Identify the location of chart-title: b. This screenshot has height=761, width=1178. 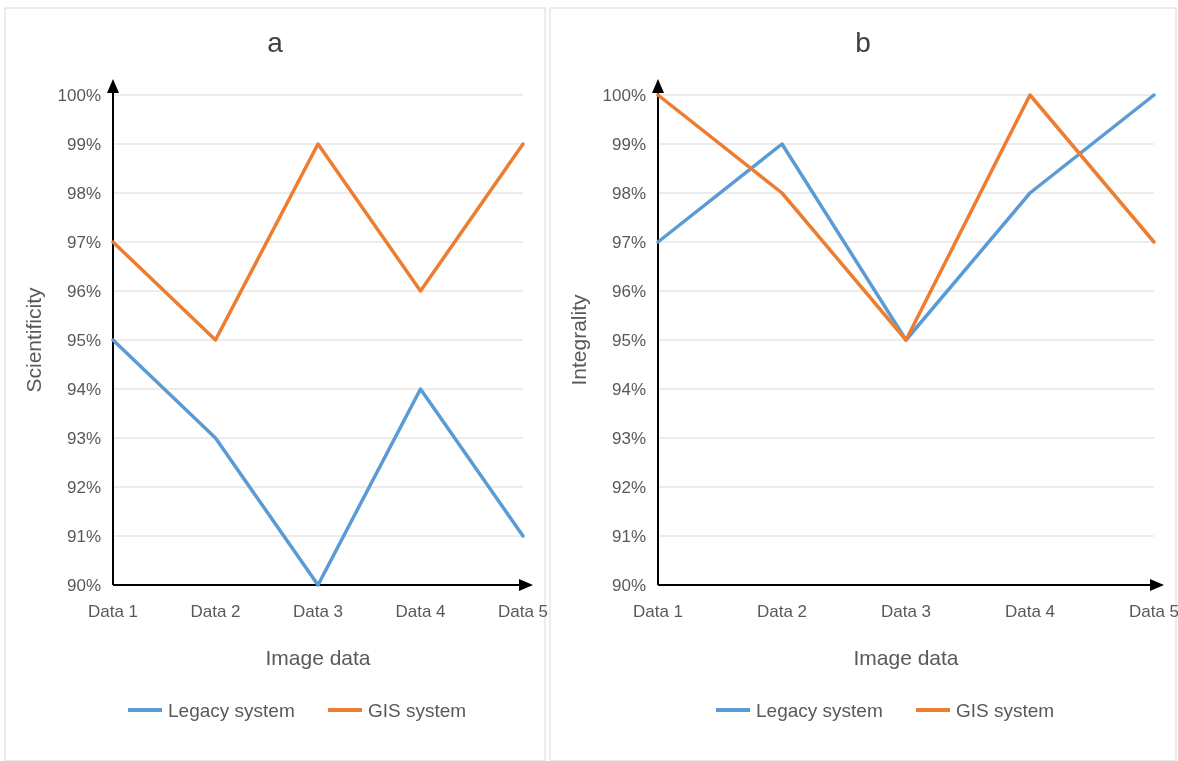
(863, 42).